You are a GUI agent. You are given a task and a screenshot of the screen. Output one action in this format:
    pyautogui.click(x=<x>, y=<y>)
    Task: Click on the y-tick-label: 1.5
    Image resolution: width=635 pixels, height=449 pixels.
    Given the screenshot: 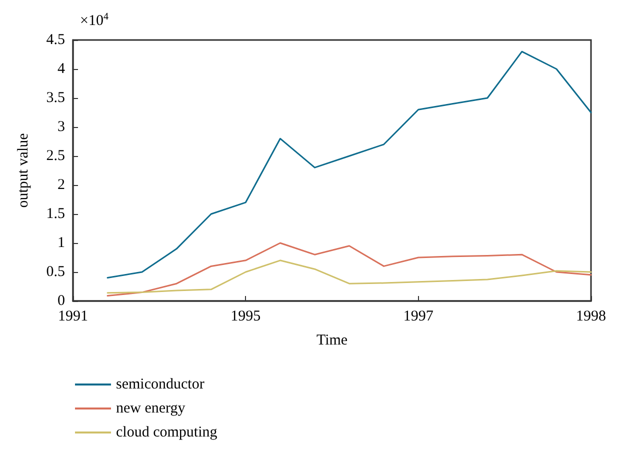 What is the action you would take?
    pyautogui.click(x=55, y=214)
    